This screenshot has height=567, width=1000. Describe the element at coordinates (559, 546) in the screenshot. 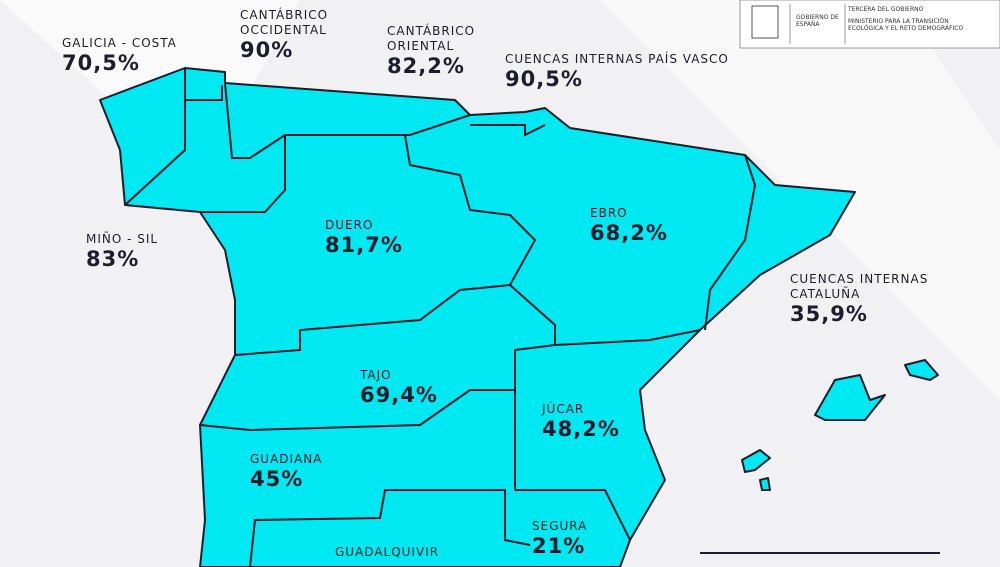

I see `basin-value: 21%` at that location.